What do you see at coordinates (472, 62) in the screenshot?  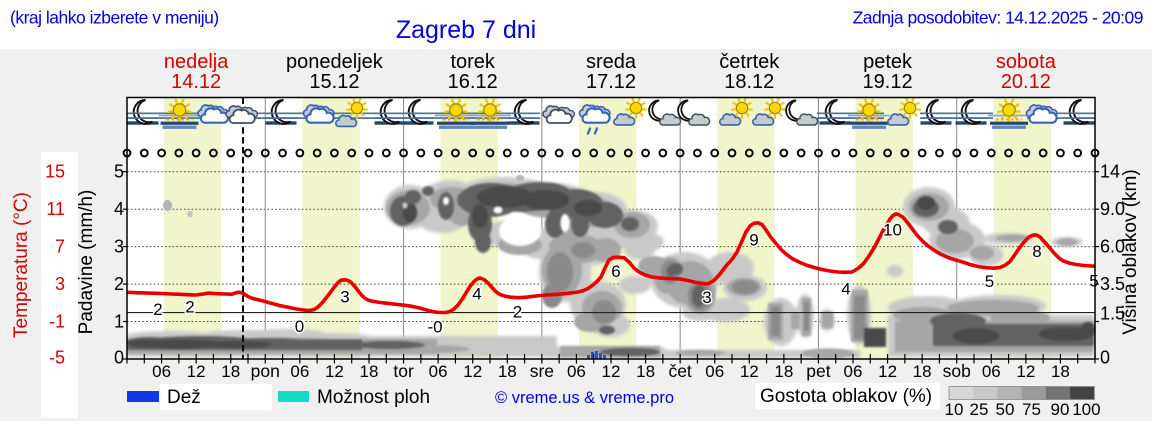 I see `svg-text: torek` at bounding box center [472, 62].